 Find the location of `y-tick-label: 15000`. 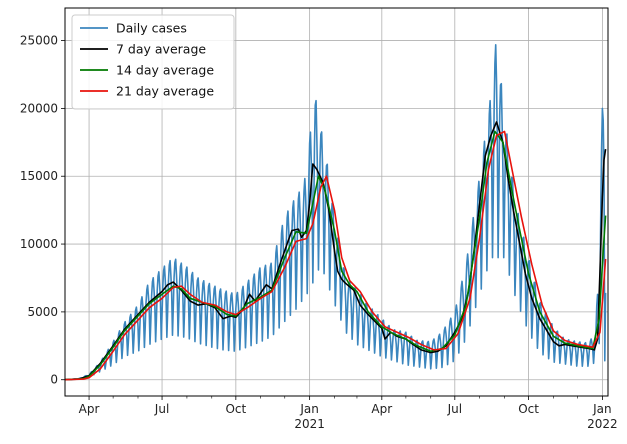

y-tick-label: 15000 is located at coordinates (39, 176).